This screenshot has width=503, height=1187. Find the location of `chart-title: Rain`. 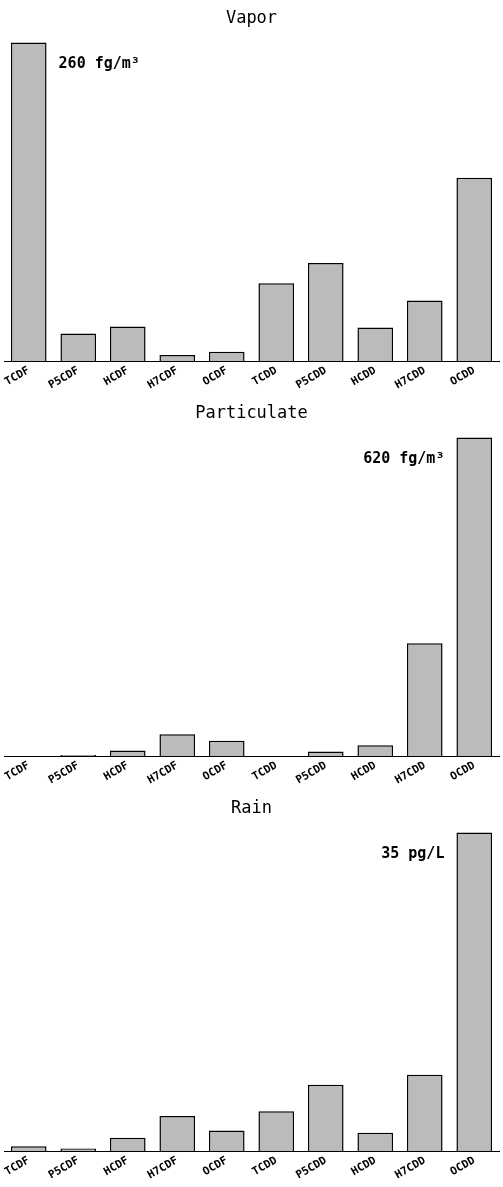

chart-title: Rain is located at coordinates (251, 806).